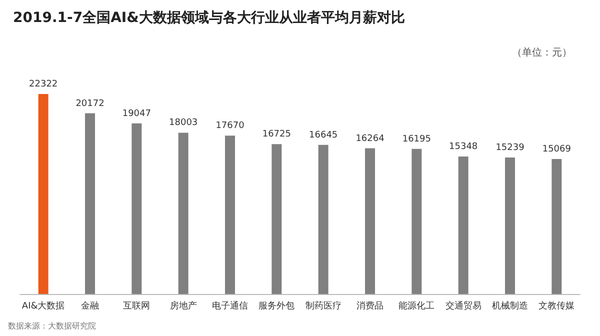  Describe the element at coordinates (183, 123) in the screenshot. I see `data-label: 18003` at that location.